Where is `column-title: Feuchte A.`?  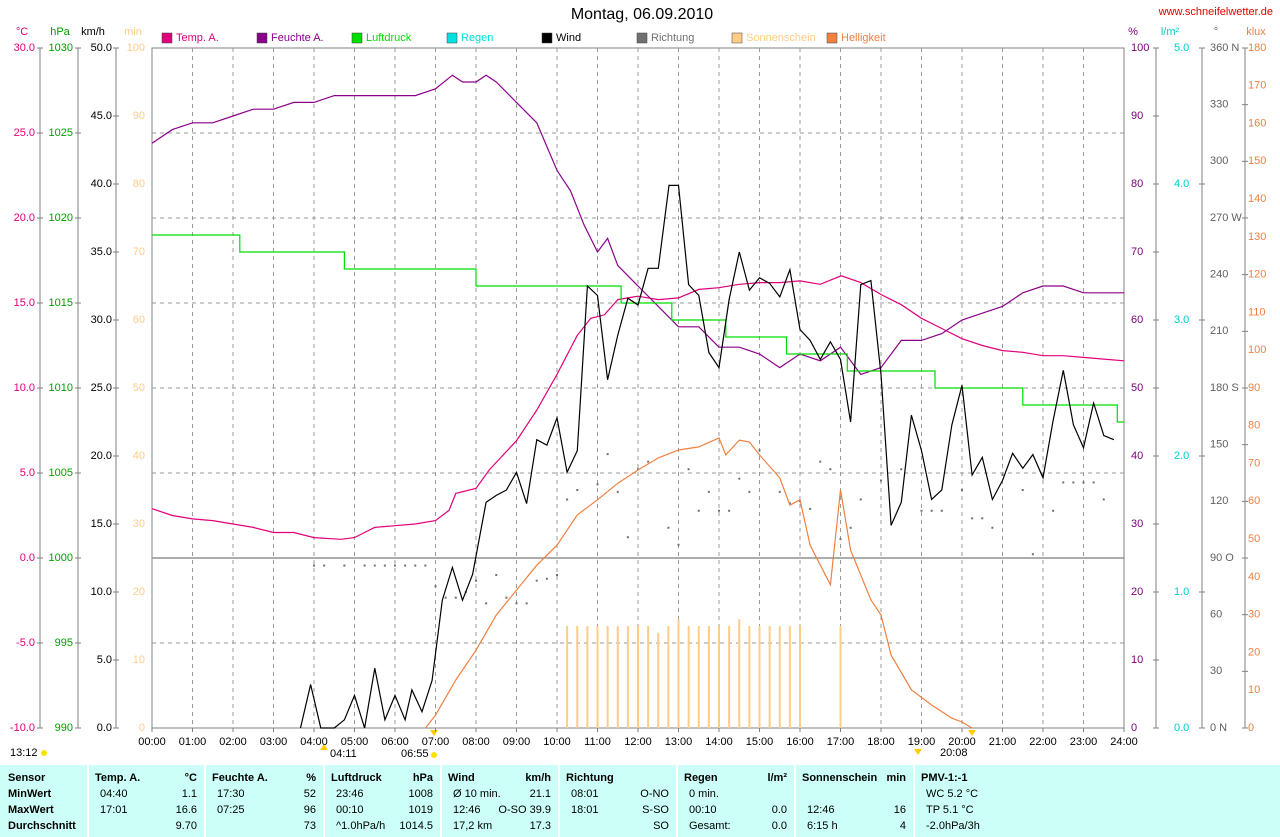
column-title: Feuchte A. is located at coordinates (240, 778).